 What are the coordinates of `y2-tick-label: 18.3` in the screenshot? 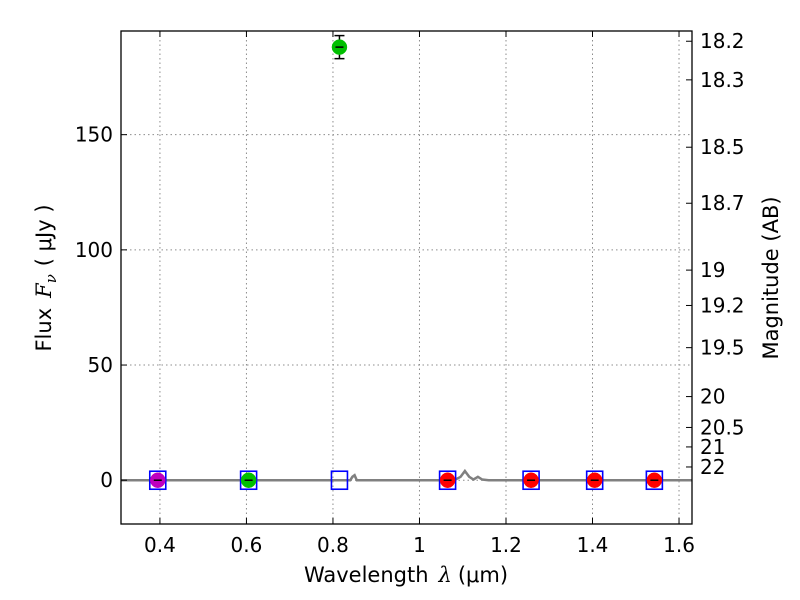 It's located at (722, 80).